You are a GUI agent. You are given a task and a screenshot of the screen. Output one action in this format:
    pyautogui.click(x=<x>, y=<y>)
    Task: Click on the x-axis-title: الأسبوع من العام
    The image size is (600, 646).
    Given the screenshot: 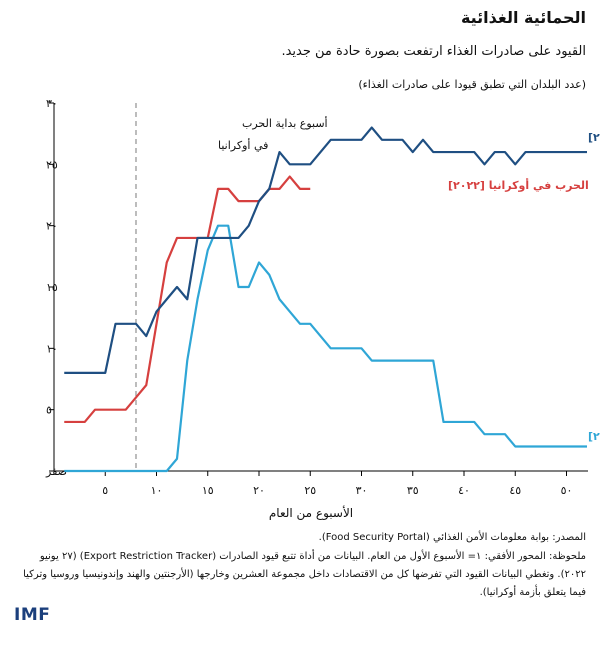 What is the action you would take?
    pyautogui.click(x=311, y=513)
    